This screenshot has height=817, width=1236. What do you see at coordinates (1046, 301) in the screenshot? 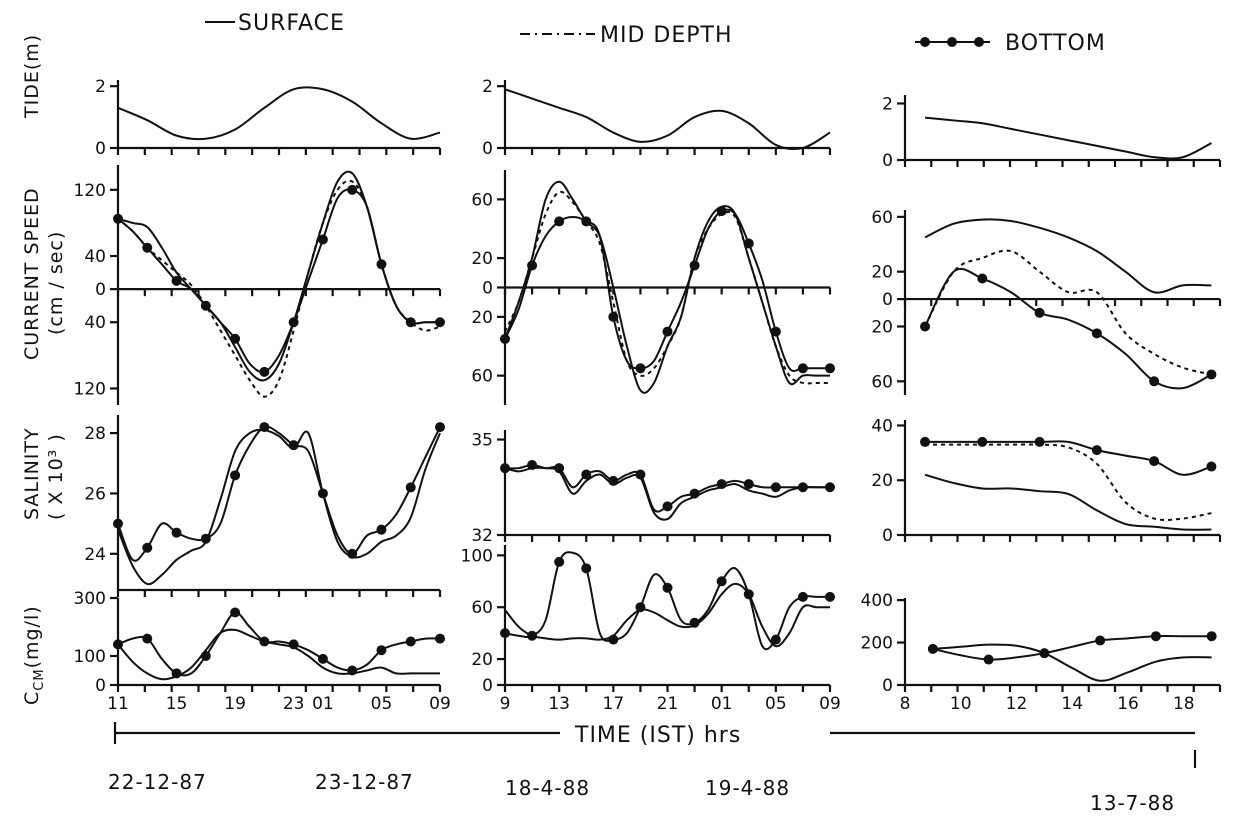
I see `panel-current-jul: 60 20 0 20 60` at bounding box center [1046, 301].